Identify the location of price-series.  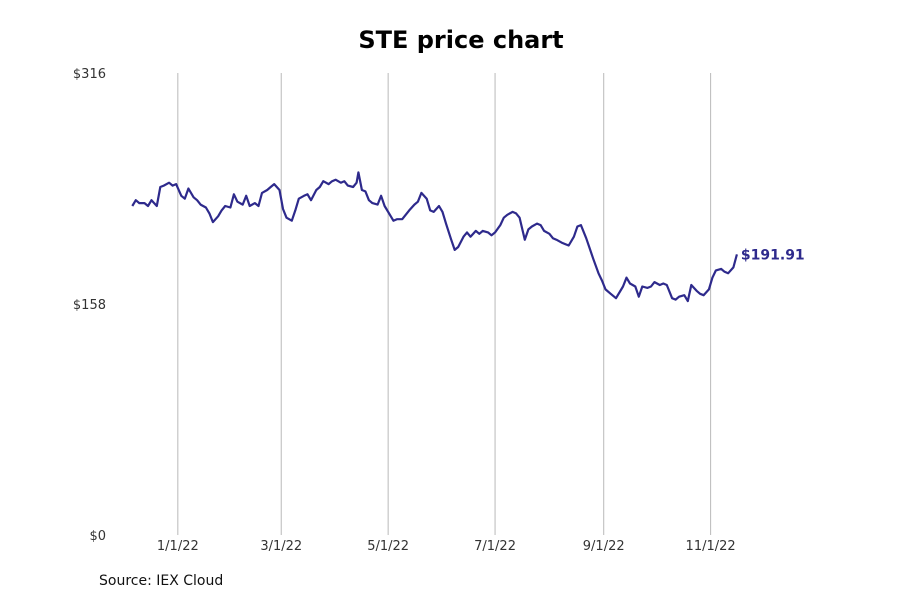
(434, 237).